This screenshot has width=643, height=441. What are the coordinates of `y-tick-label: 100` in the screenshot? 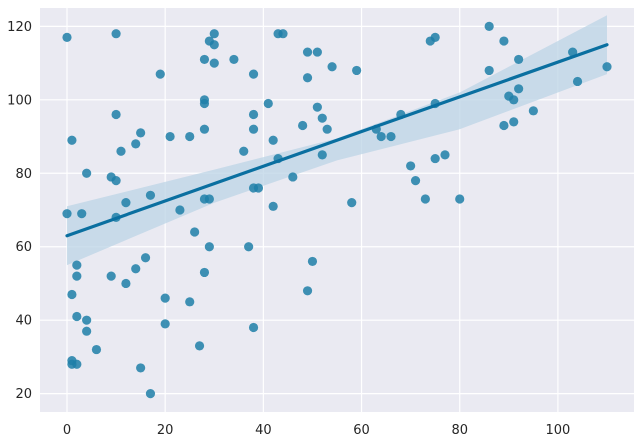 It's located at (19, 100).